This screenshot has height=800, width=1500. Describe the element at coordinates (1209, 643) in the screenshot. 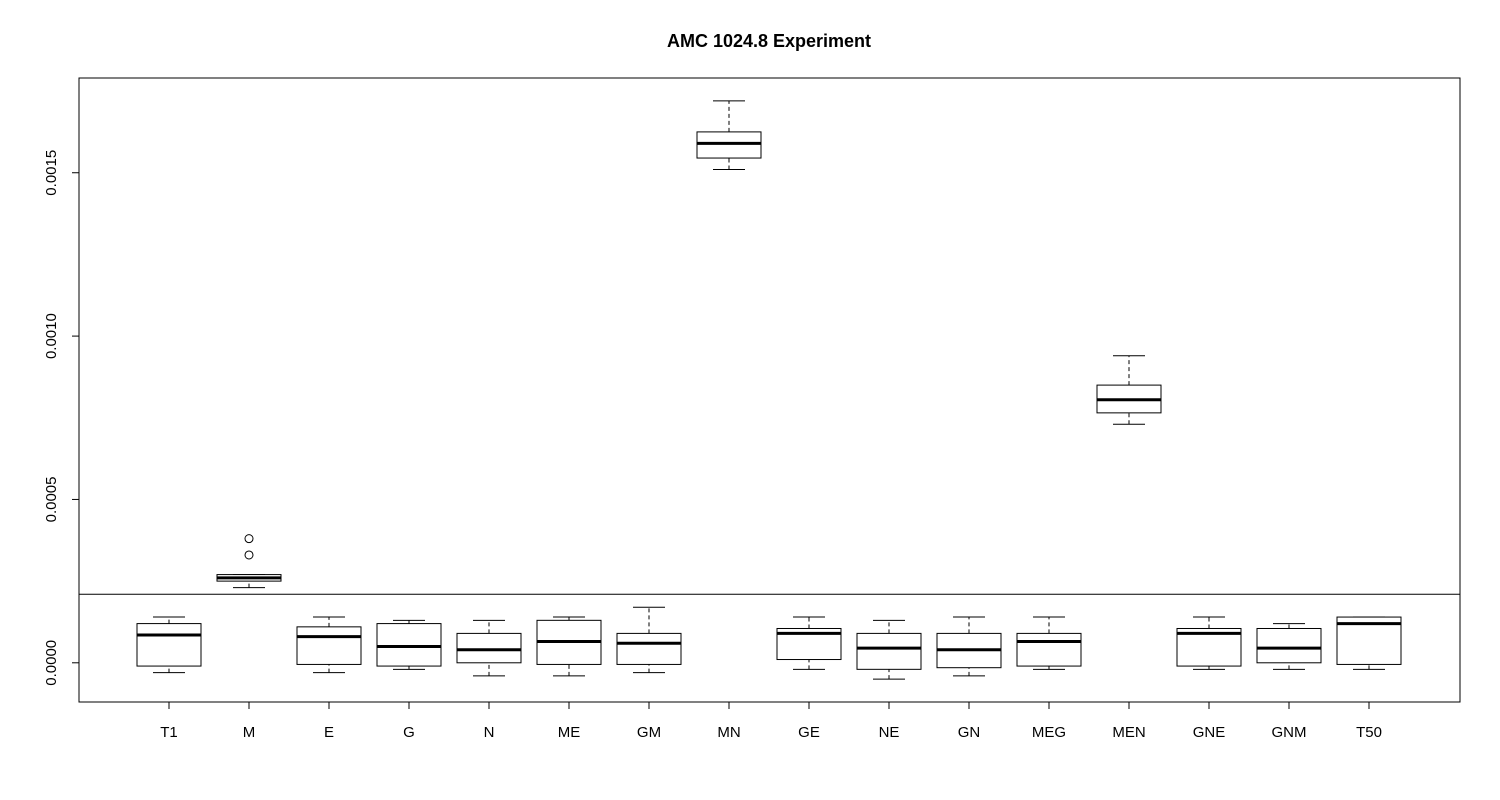

I see `box-gne` at that location.